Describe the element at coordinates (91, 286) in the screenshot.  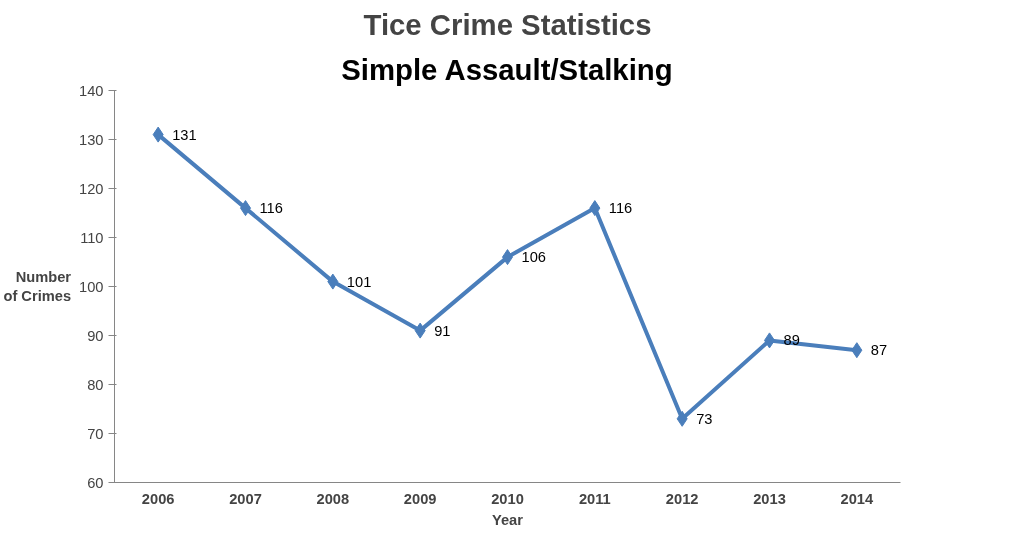
I see `y-tick-label: 100` at that location.